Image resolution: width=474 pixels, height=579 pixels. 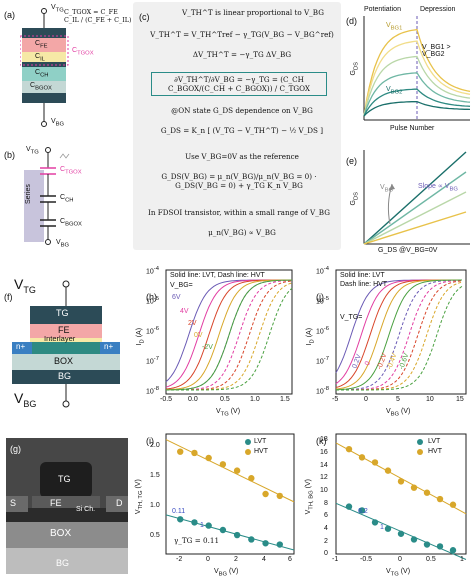 What do you see at coordinates (362, 275) in the screenshot?
I see `panel-j-note1: Solid line: LVT` at bounding box center [362, 275].